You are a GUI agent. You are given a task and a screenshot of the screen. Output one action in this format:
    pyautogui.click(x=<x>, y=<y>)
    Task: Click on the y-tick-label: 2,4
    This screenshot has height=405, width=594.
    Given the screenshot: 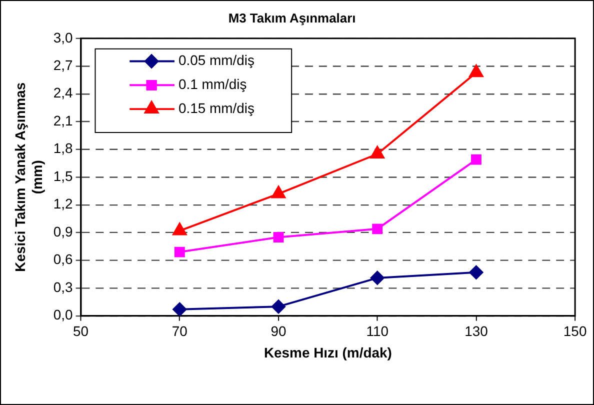 What is the action you would take?
    pyautogui.click(x=63, y=92)
    